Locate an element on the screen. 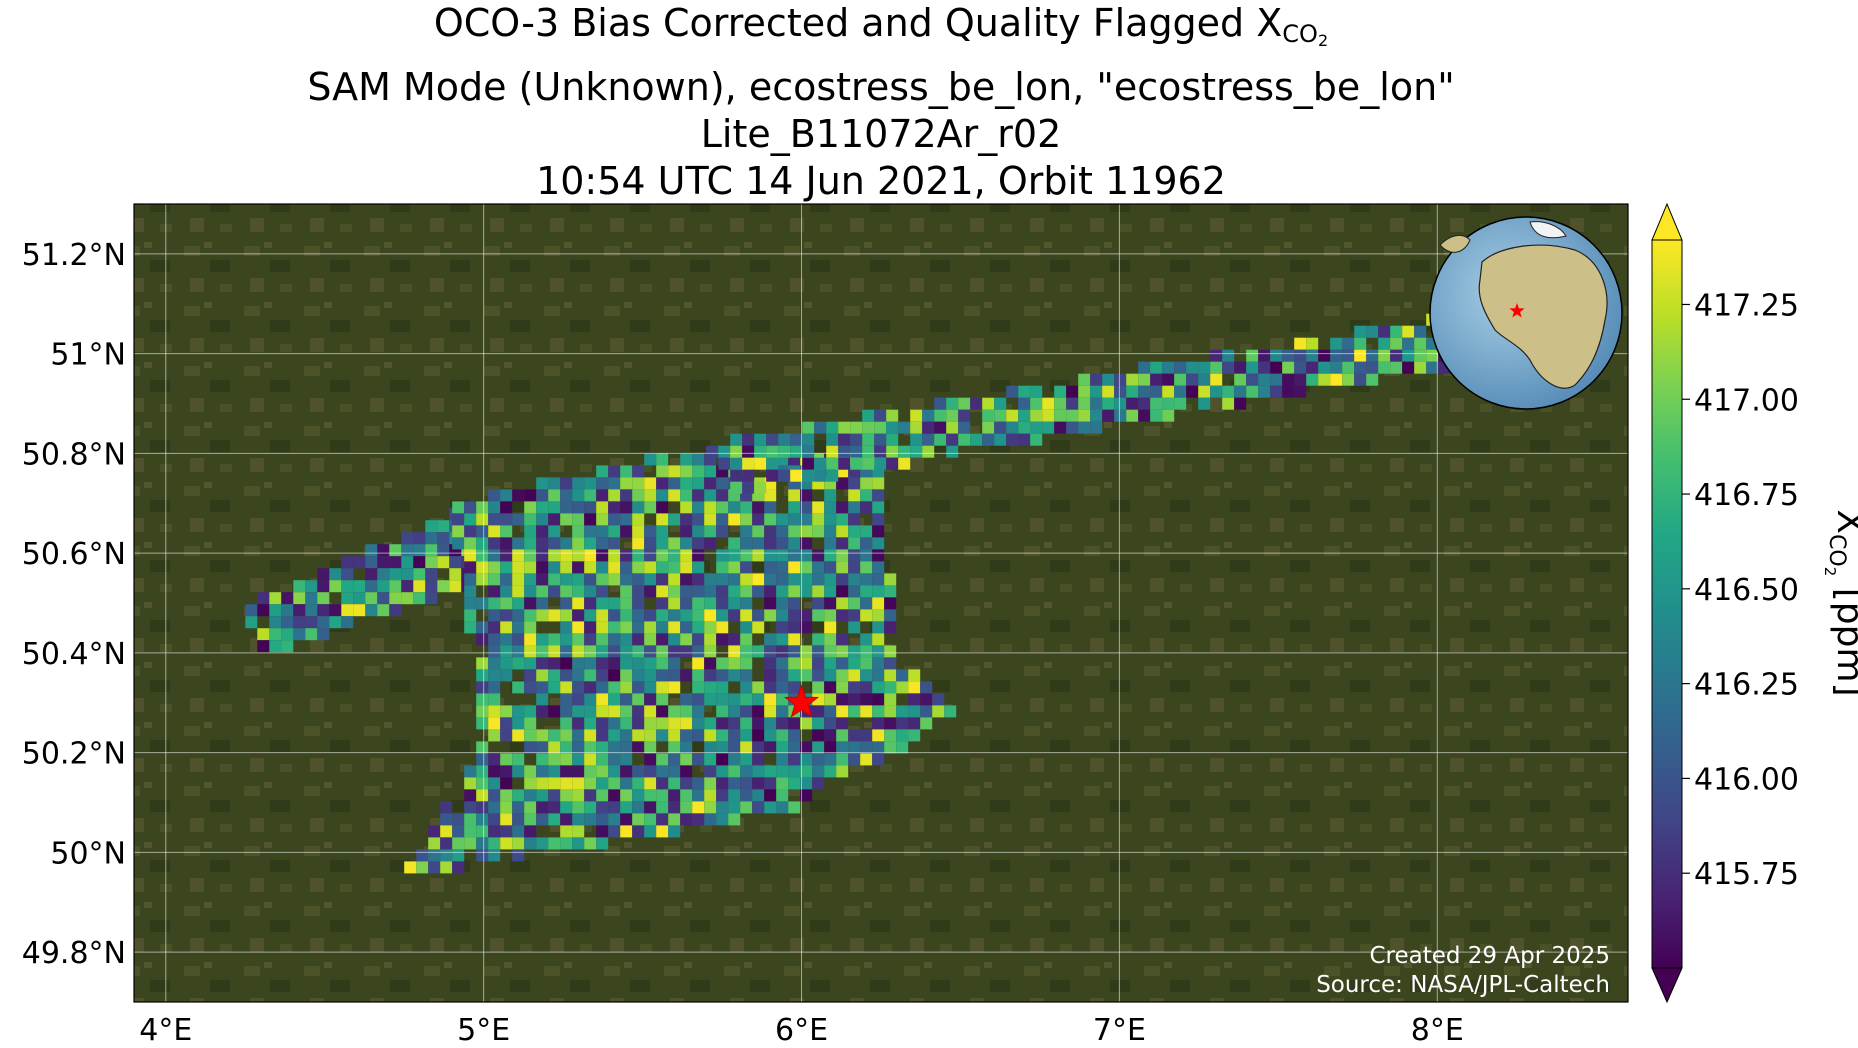  title-line-4: 10:54 UTC 14 Jun 2021, Orbit 11962 is located at coordinates (881, 181).